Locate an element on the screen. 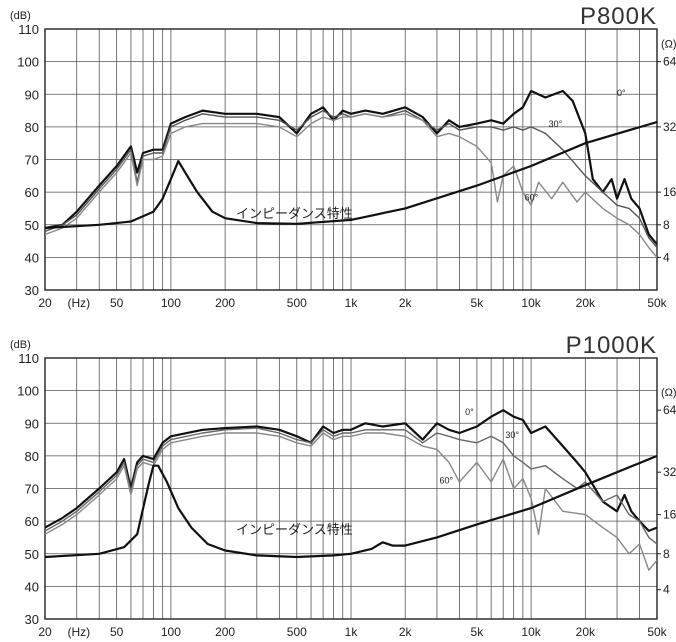 This screenshot has height=642, width=676. chart-title: P800K is located at coordinates (618, 16).